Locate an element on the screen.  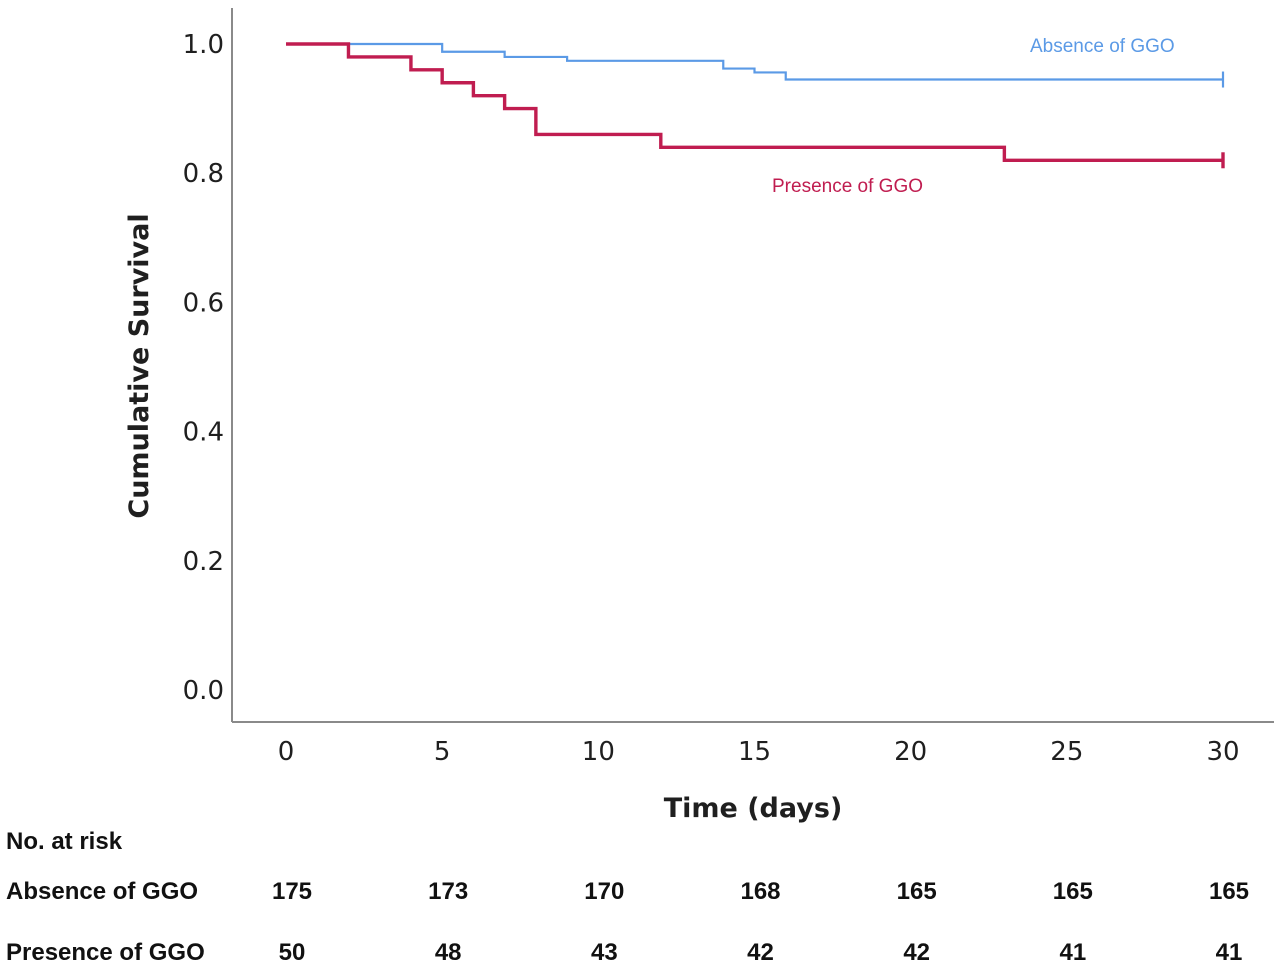
series-line-absence-of-ggo is located at coordinates (754, 61).